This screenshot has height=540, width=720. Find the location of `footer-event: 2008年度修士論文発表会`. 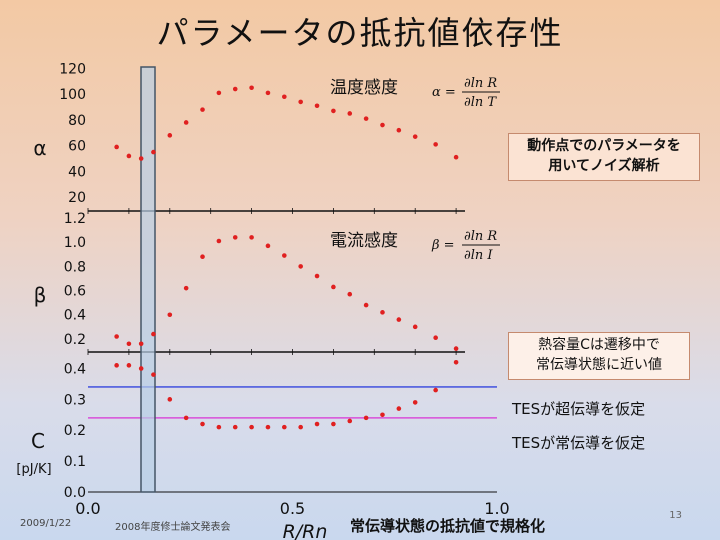

footer-event: 2008年度修士論文発表会 is located at coordinates (173, 527).